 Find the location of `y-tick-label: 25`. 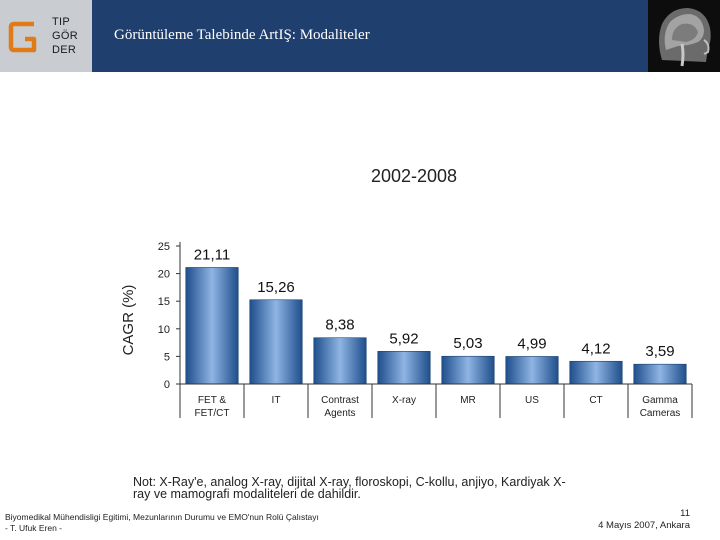

y-tick-label: 25 is located at coordinates (164, 247).